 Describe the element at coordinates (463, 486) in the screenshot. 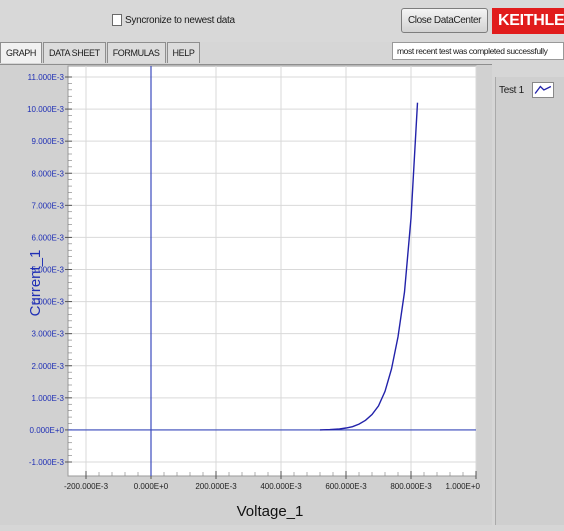

I see `x-tick-label: 1.000E+0` at that location.